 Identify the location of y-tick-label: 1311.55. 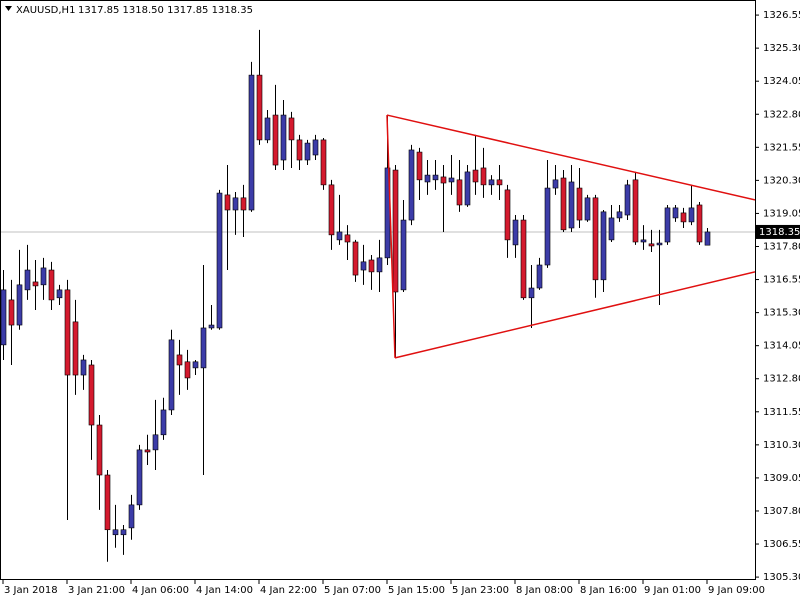
(781, 412).